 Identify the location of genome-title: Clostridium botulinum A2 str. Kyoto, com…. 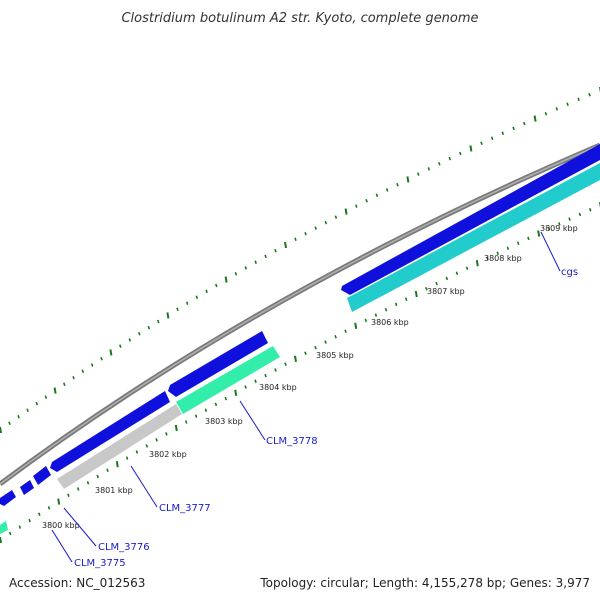
(299, 18).